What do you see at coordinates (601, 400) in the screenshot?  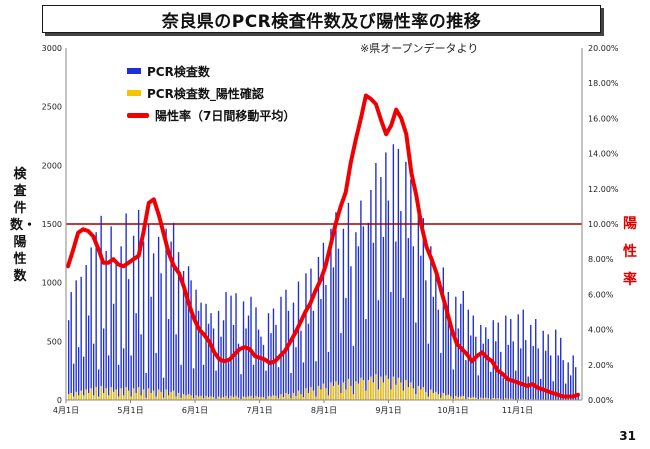 I see `right-tick-label: 0.00%` at bounding box center [601, 400].